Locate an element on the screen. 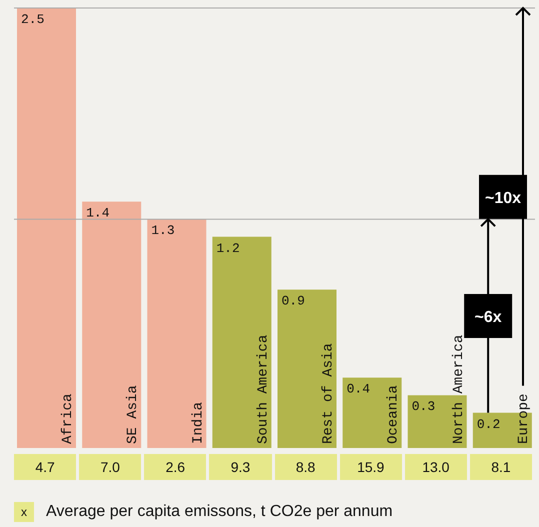  data-label: 2.5 is located at coordinates (32, 19).